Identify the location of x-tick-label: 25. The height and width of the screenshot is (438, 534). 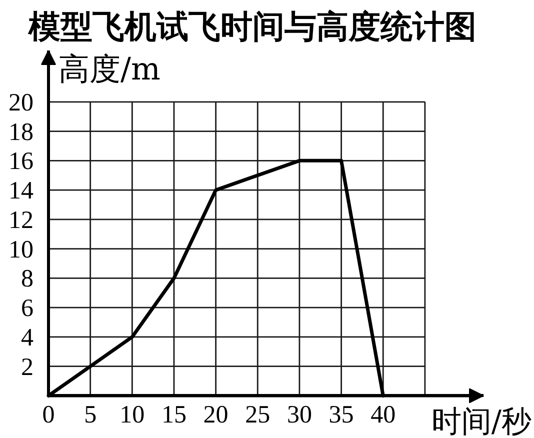
(257, 415).